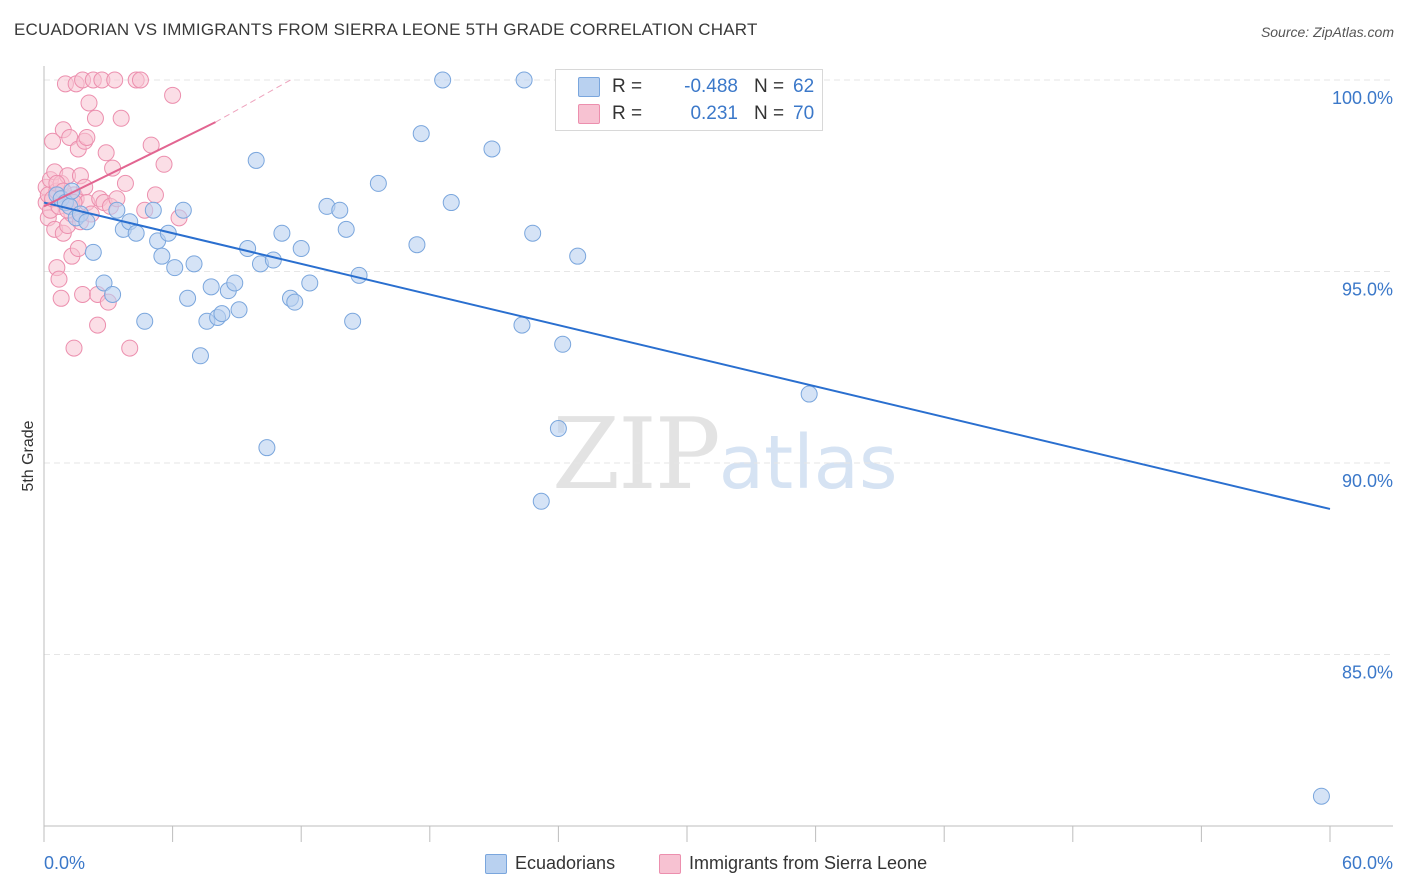  Describe the element at coordinates (589, 87) in the screenshot. I see `legend-swatch-blue` at that location.